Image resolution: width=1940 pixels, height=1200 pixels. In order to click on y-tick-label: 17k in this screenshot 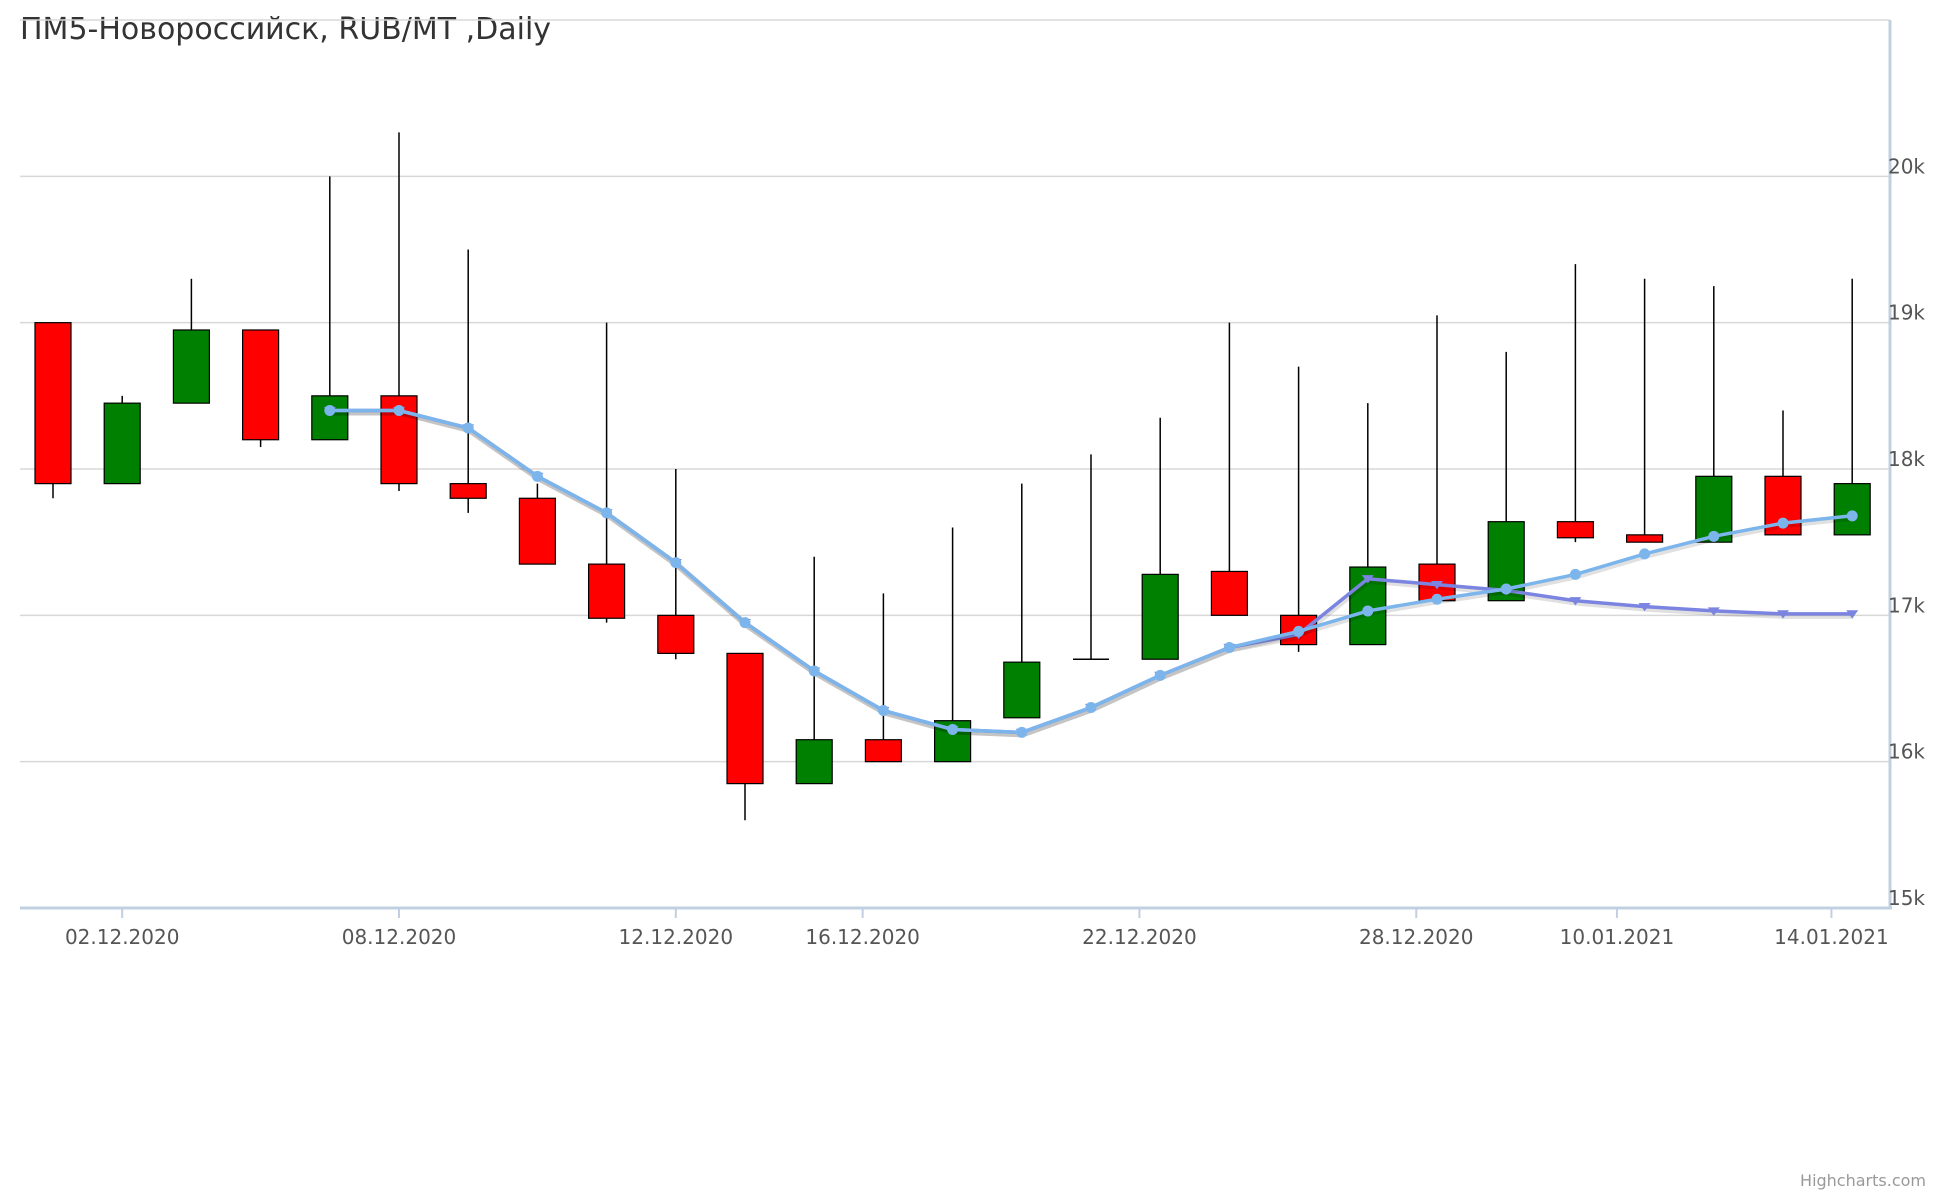, I will do `click(1906, 605)`.